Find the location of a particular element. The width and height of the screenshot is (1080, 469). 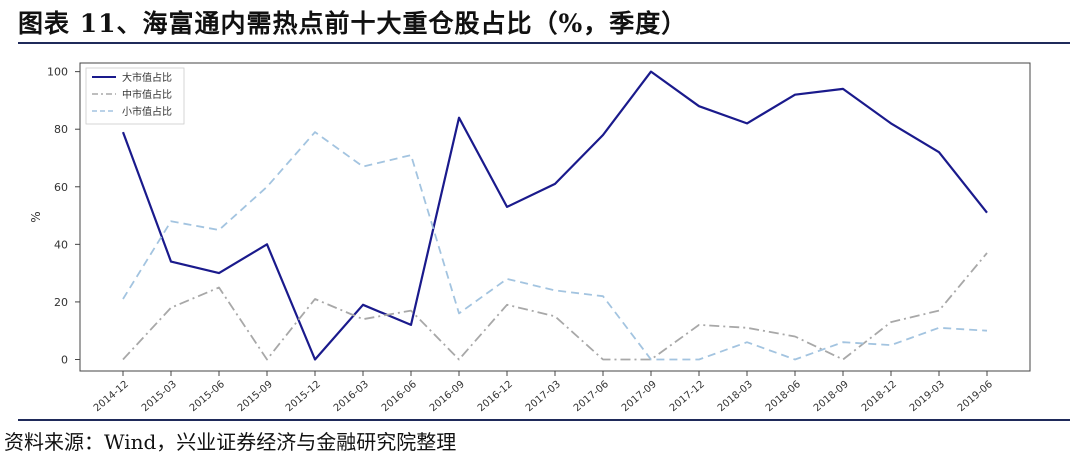

x-tick-label: 2016-09 is located at coordinates (447, 396).